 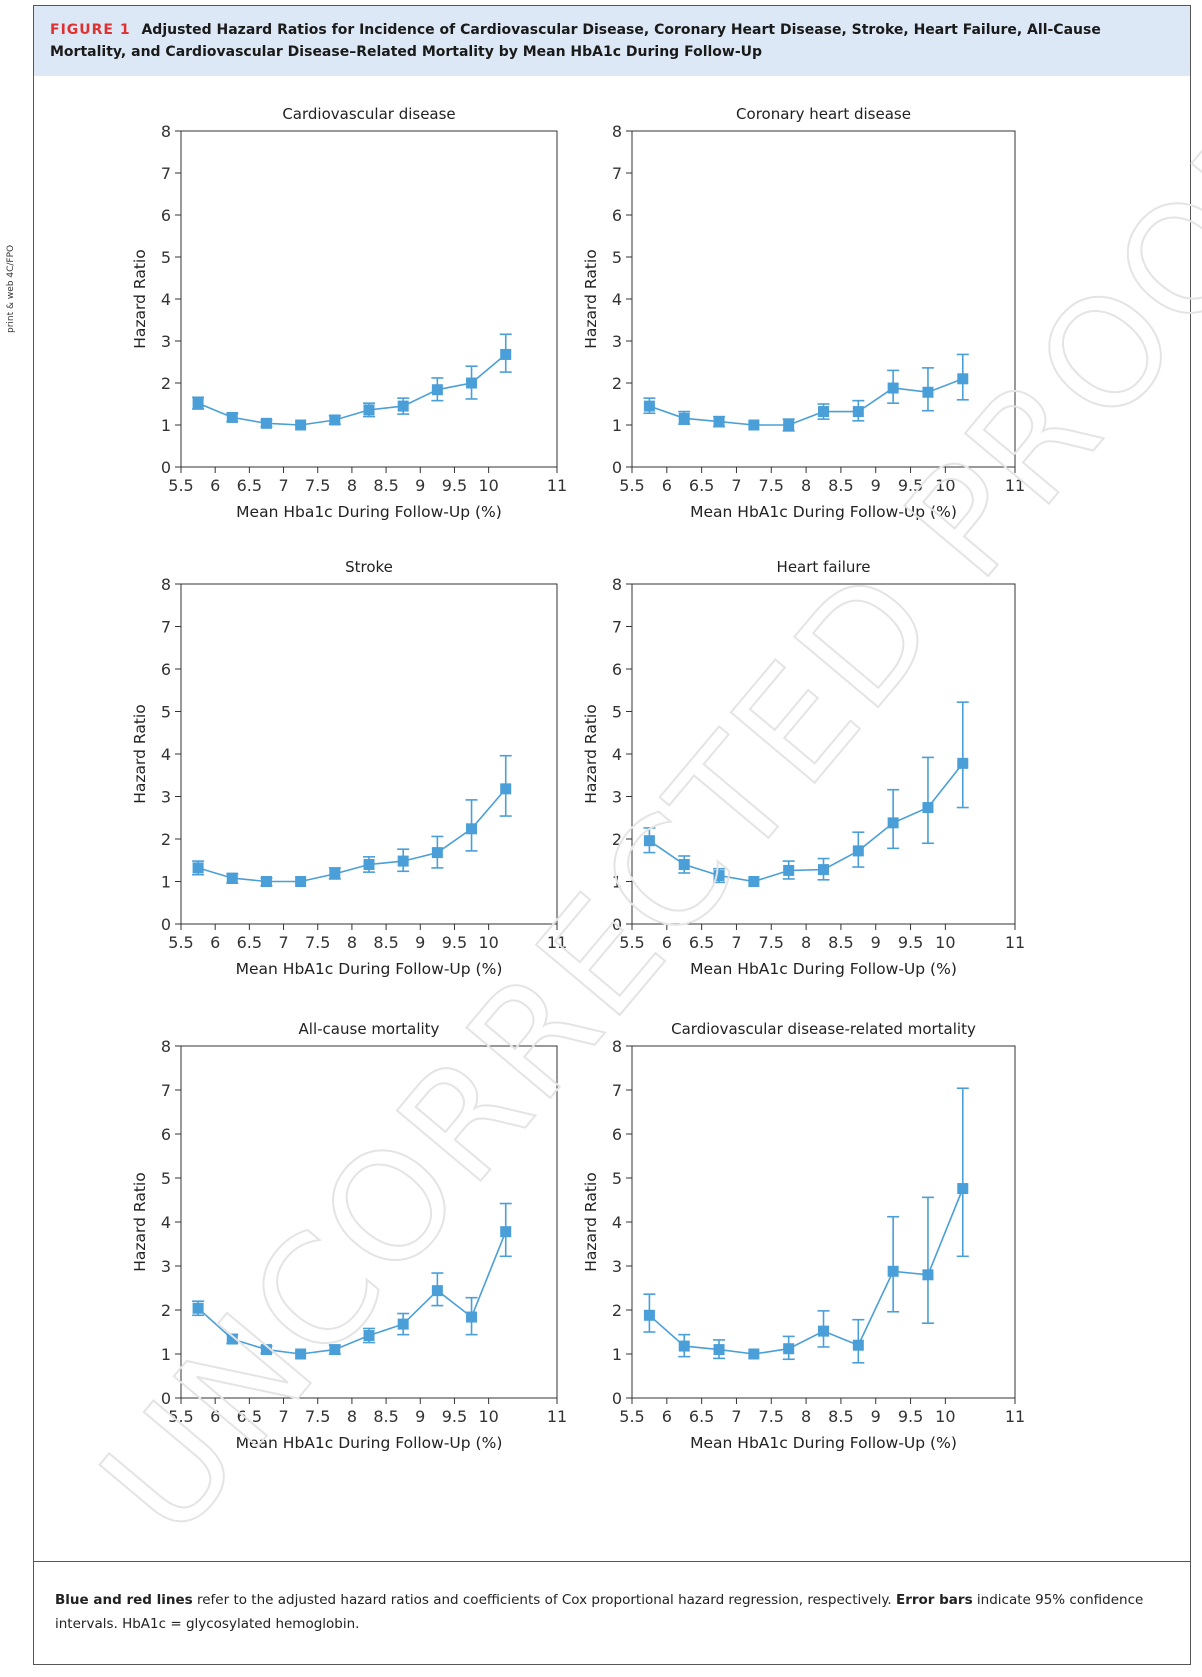 I want to click on x-tick-label: 6.5, so click(x=701, y=1416).